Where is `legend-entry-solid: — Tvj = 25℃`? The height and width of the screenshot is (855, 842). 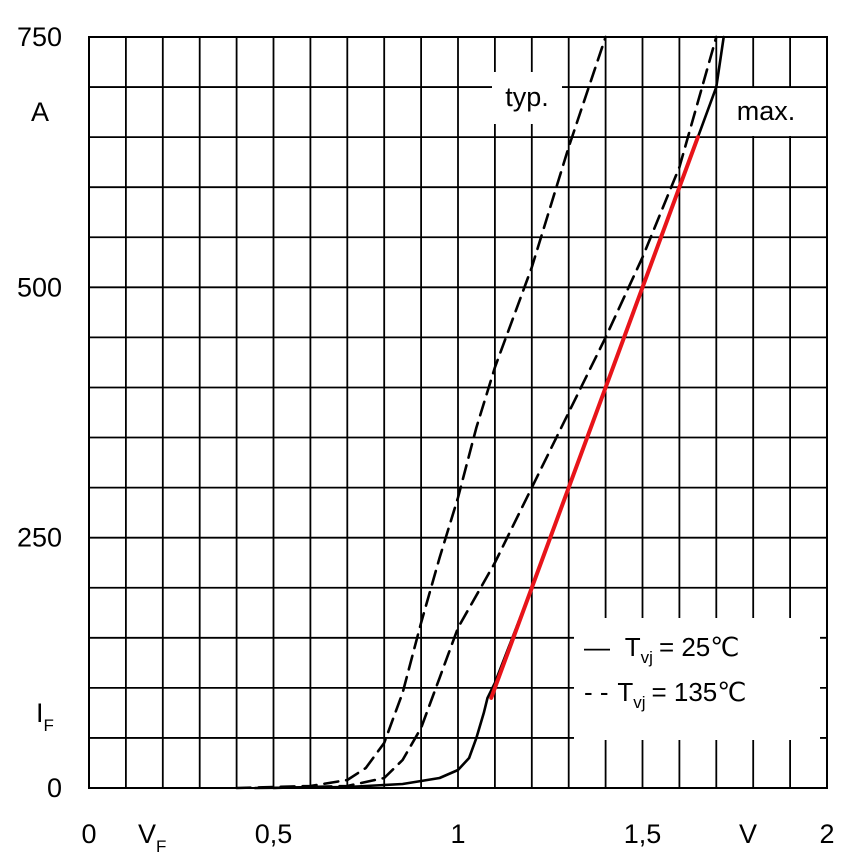
legend-entry-solid: — Tvj = 25℃ is located at coordinates (661, 649).